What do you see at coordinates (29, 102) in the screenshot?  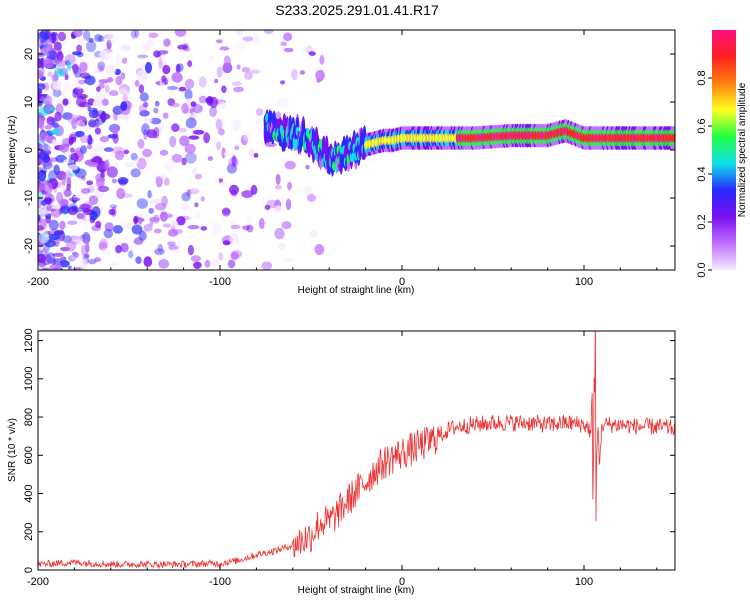 I see `y-tick-label: 10` at bounding box center [29, 102].